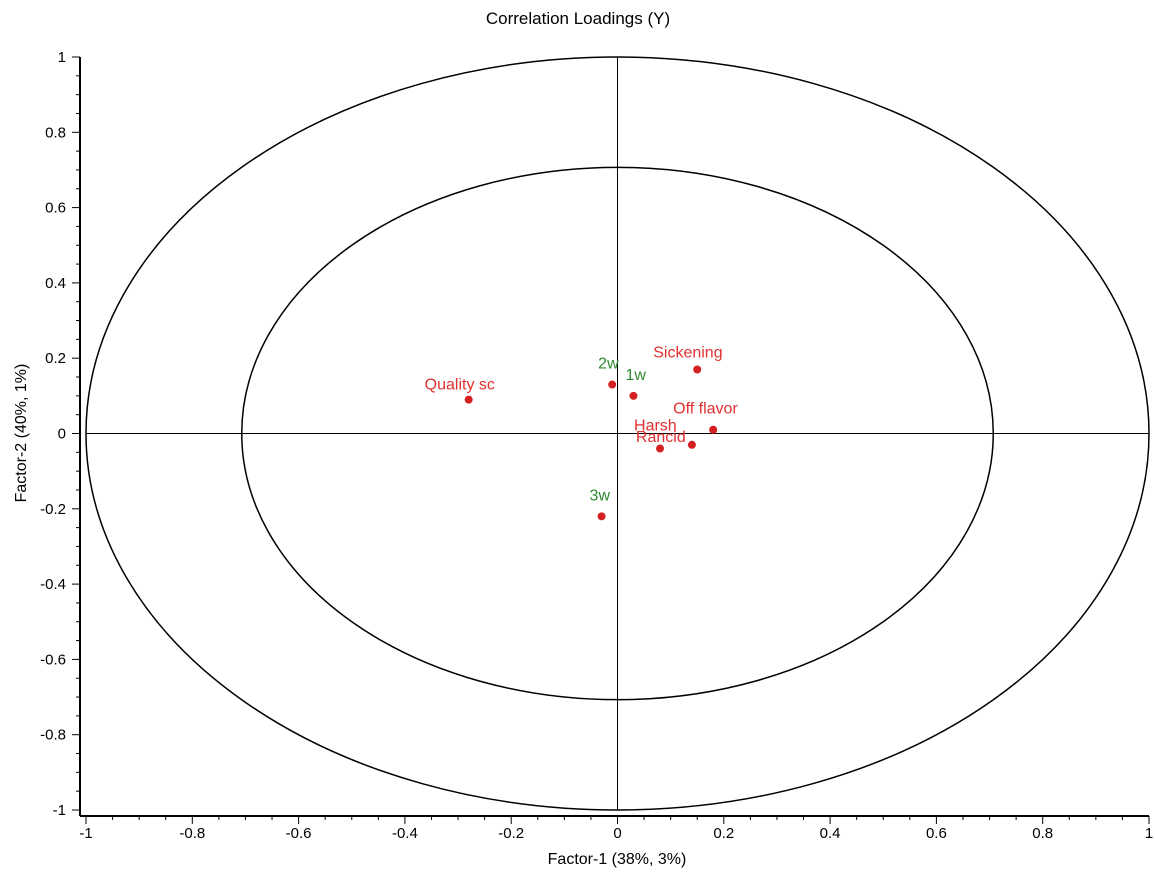 The image size is (1155, 872). What do you see at coordinates (53, 509) in the screenshot?
I see `y-tick-label: -0.2` at bounding box center [53, 509].